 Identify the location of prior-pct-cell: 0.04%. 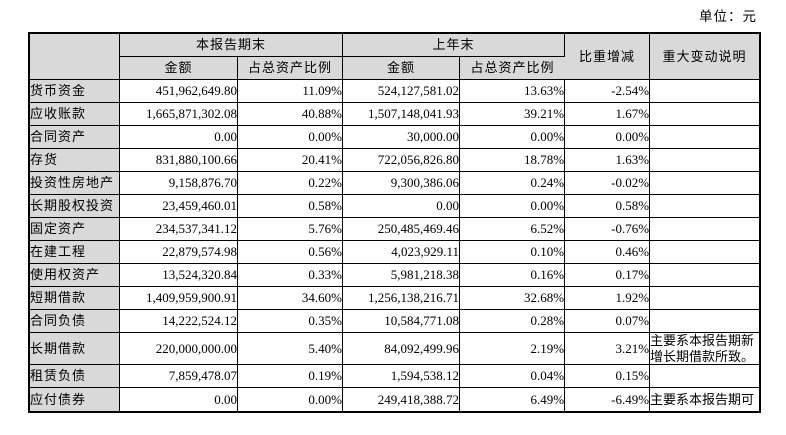
(513, 377).